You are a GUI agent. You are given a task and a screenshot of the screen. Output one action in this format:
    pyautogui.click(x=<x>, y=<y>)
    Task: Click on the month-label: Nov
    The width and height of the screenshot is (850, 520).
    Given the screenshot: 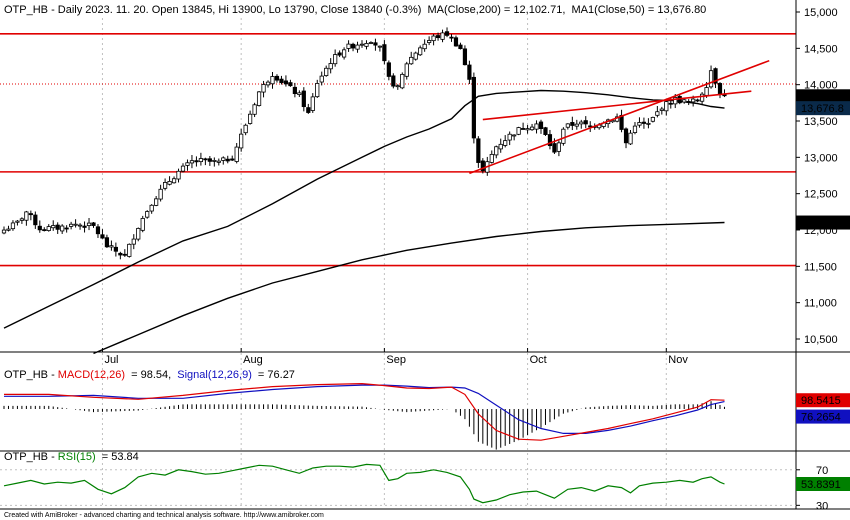 What is the action you would take?
    pyautogui.click(x=678, y=360)
    